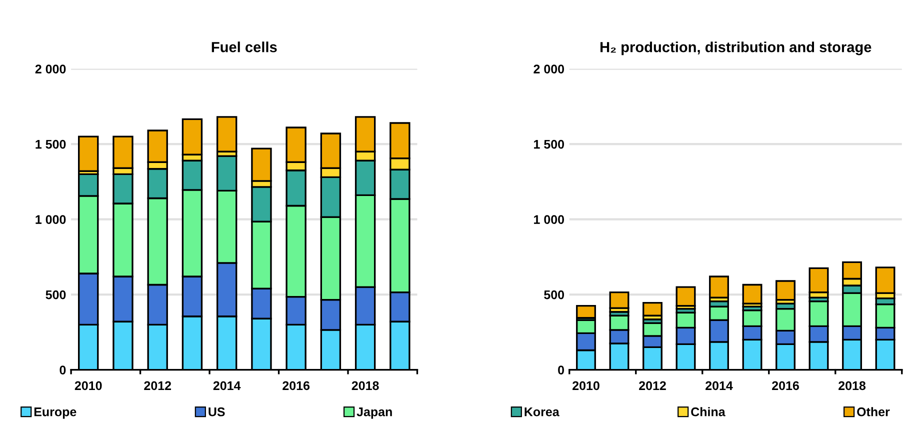 The height and width of the screenshot is (430, 911). Describe the element at coordinates (374, 413) in the screenshot. I see `legend-label: Japan` at that location.